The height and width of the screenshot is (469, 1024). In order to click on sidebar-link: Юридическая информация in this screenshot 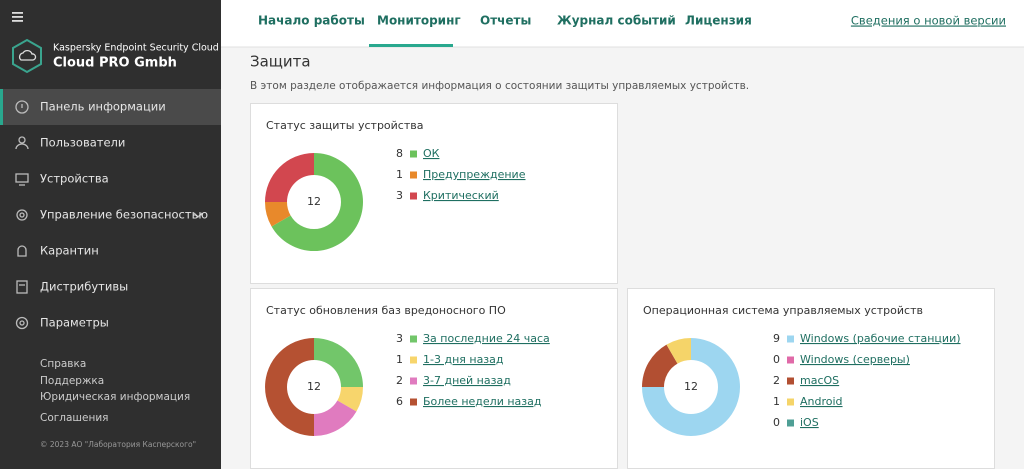, I will do `click(115, 397)`.